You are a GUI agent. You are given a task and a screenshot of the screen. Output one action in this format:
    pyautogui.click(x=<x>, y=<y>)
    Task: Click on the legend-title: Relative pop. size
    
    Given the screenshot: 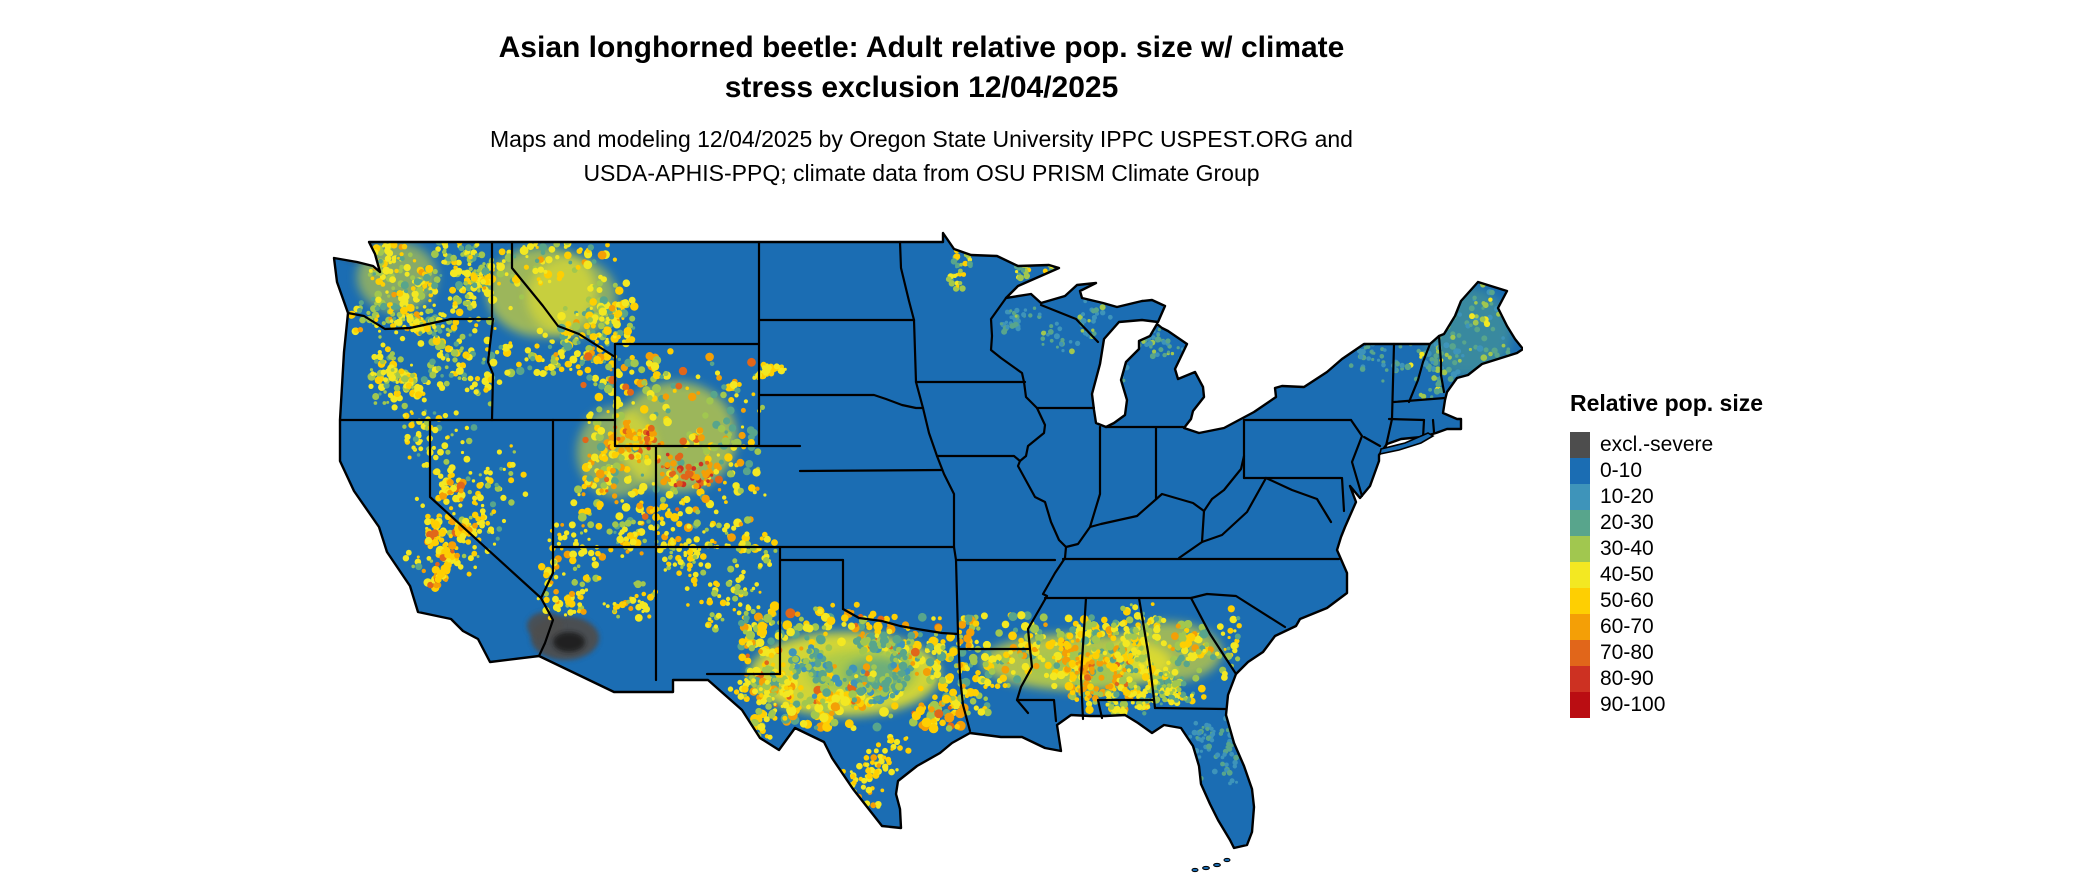 What is the action you would take?
    pyautogui.click(x=1667, y=403)
    